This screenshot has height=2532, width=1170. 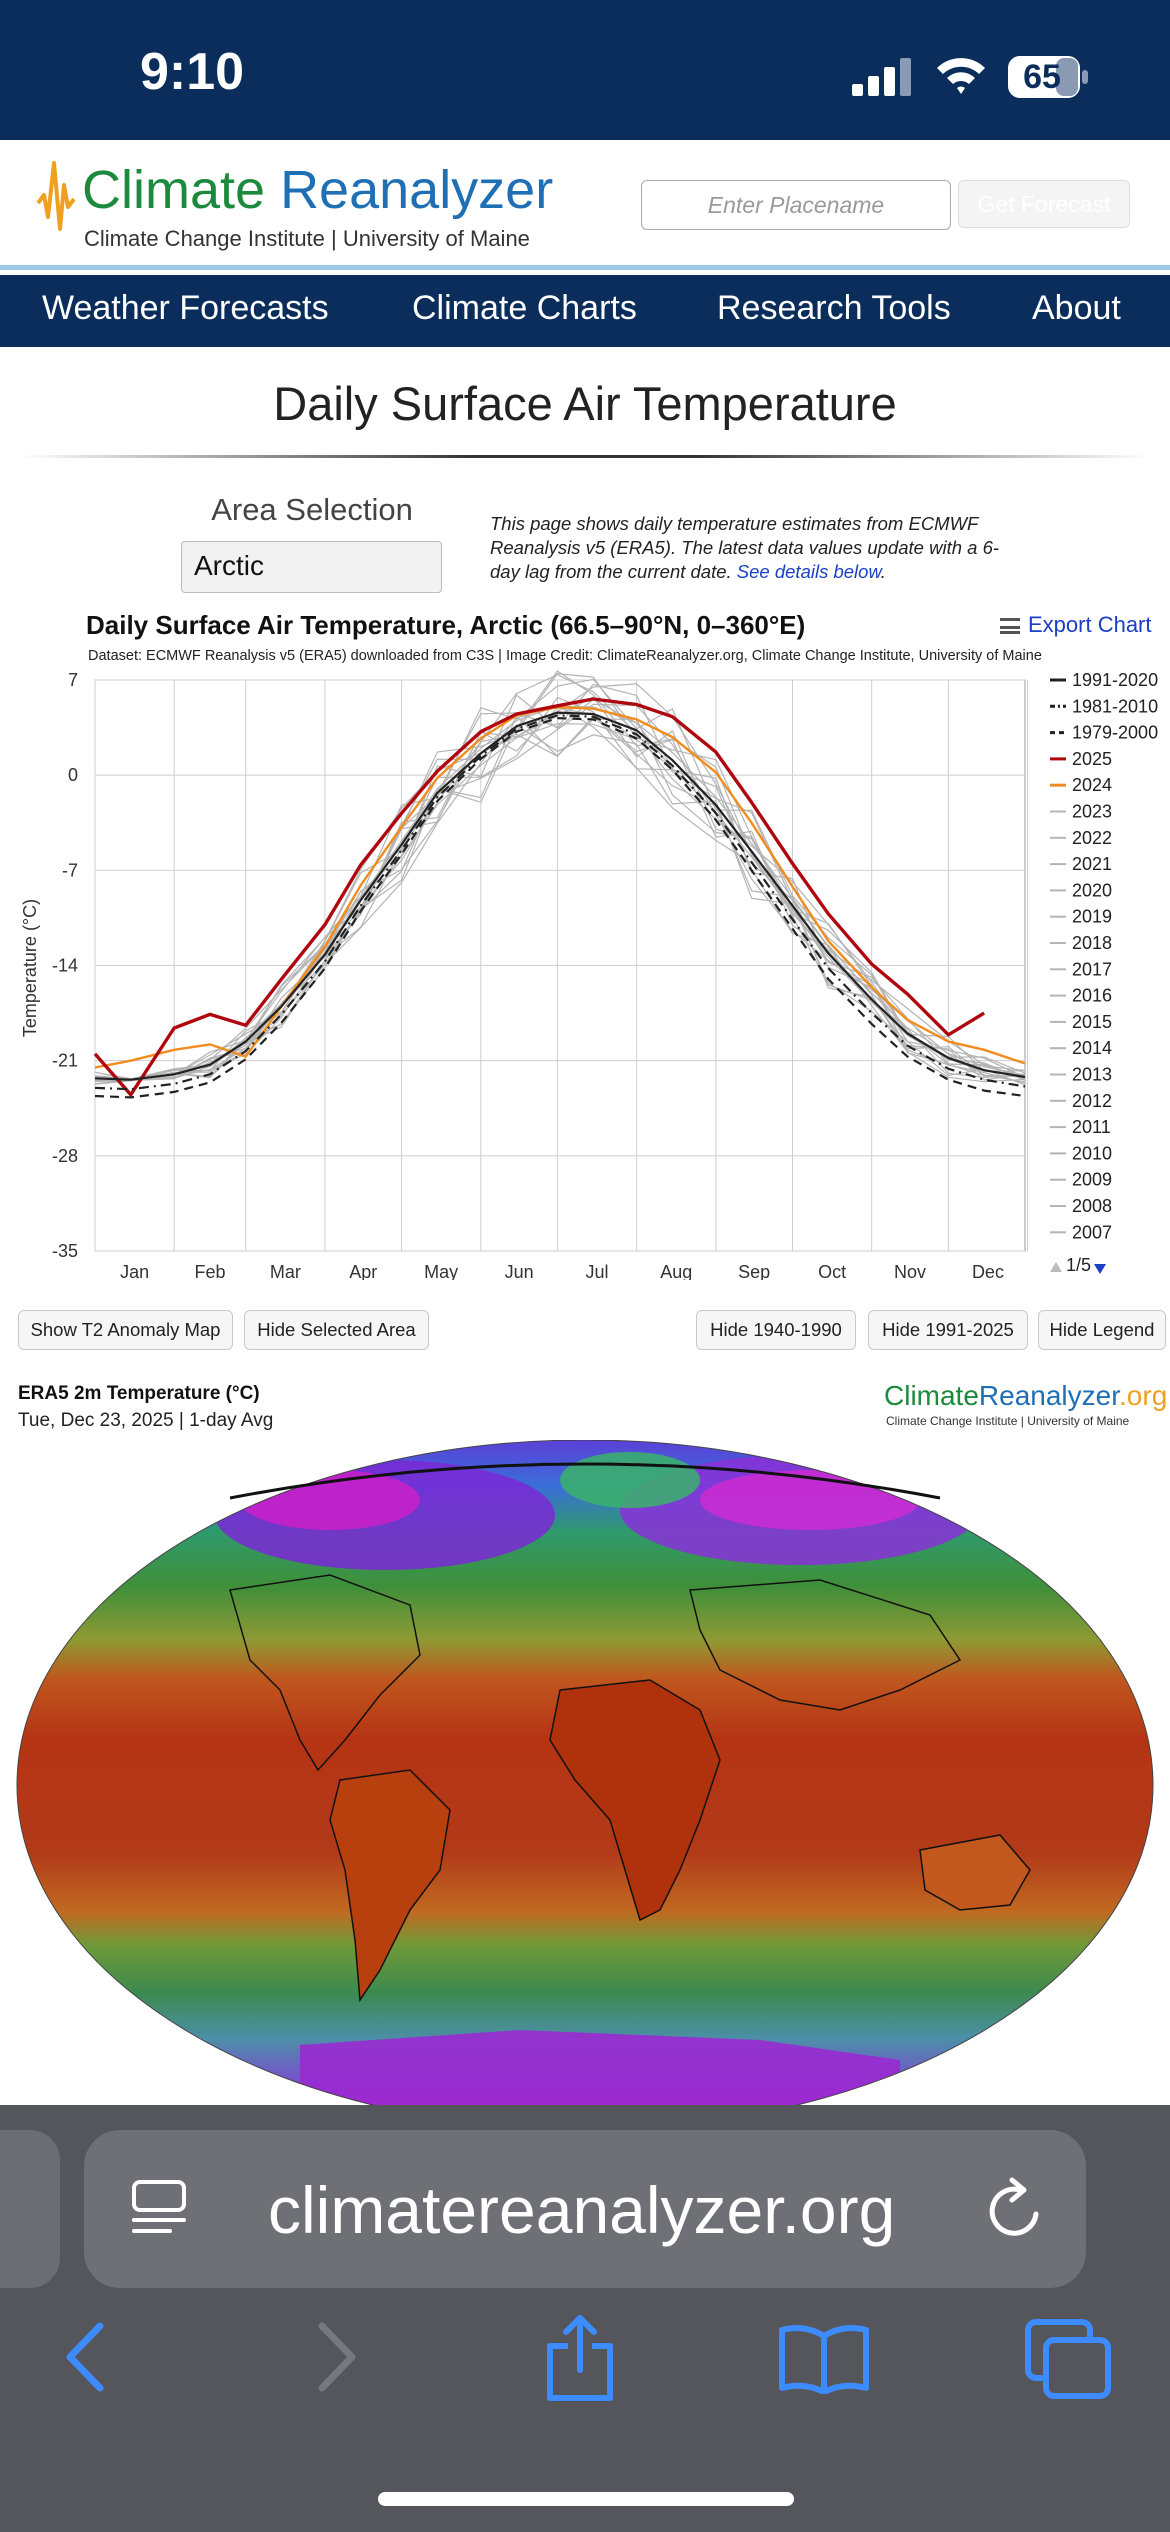 I want to click on x-tick-label: Jun, so click(x=519, y=1271).